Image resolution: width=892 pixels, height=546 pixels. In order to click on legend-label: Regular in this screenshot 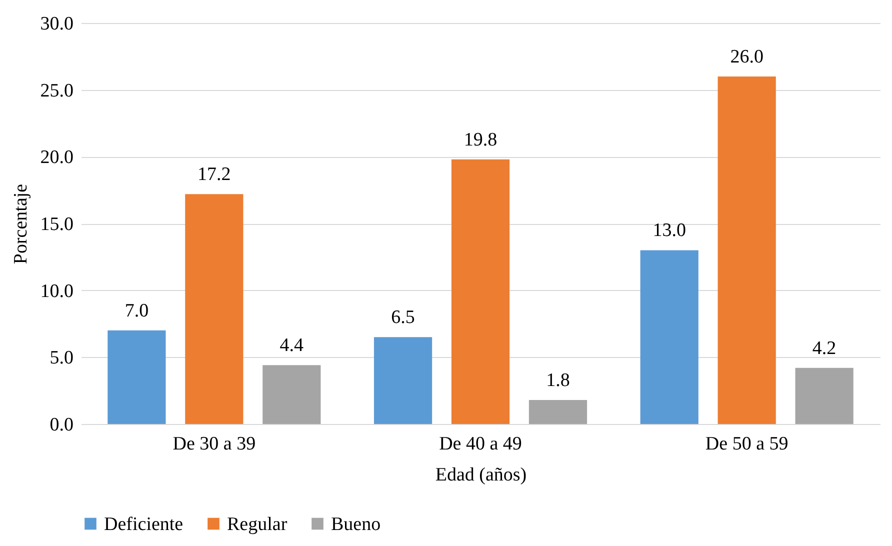, I will do `click(257, 524)`.